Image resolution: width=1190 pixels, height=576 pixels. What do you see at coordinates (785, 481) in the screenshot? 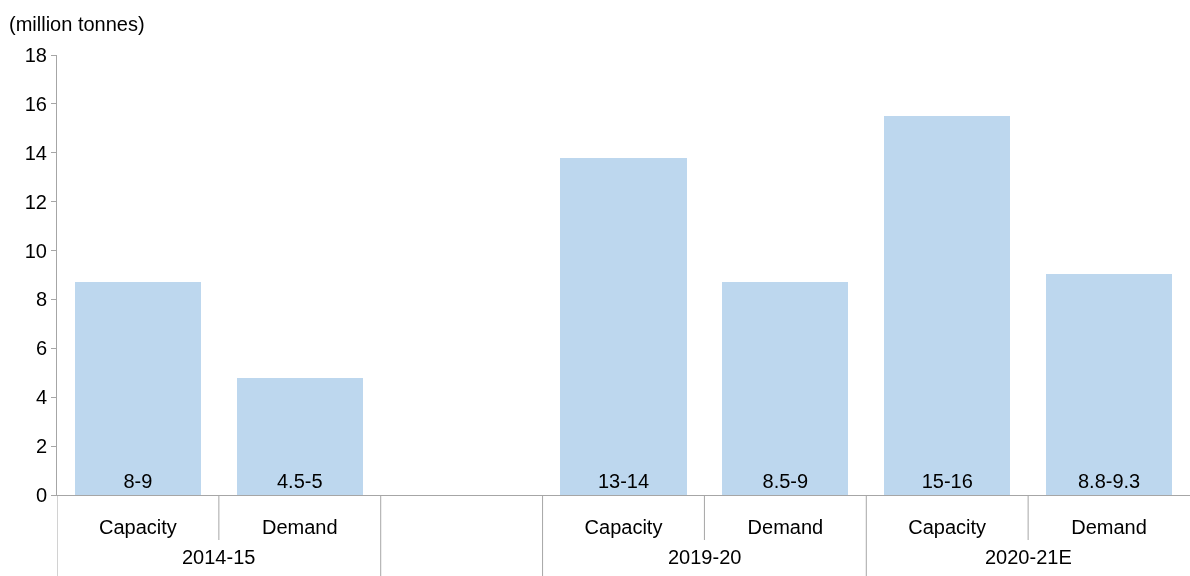
I see `data-label: 8.5-9` at bounding box center [785, 481].